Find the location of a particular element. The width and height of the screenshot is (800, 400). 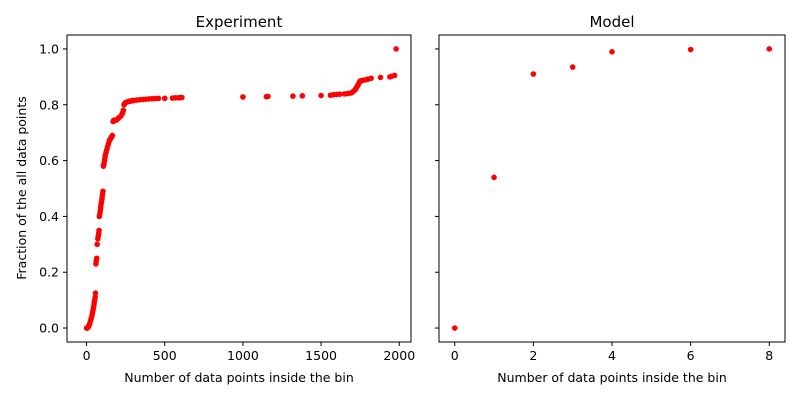

experiment-y-tick-label: 0.4 is located at coordinates (49, 216).